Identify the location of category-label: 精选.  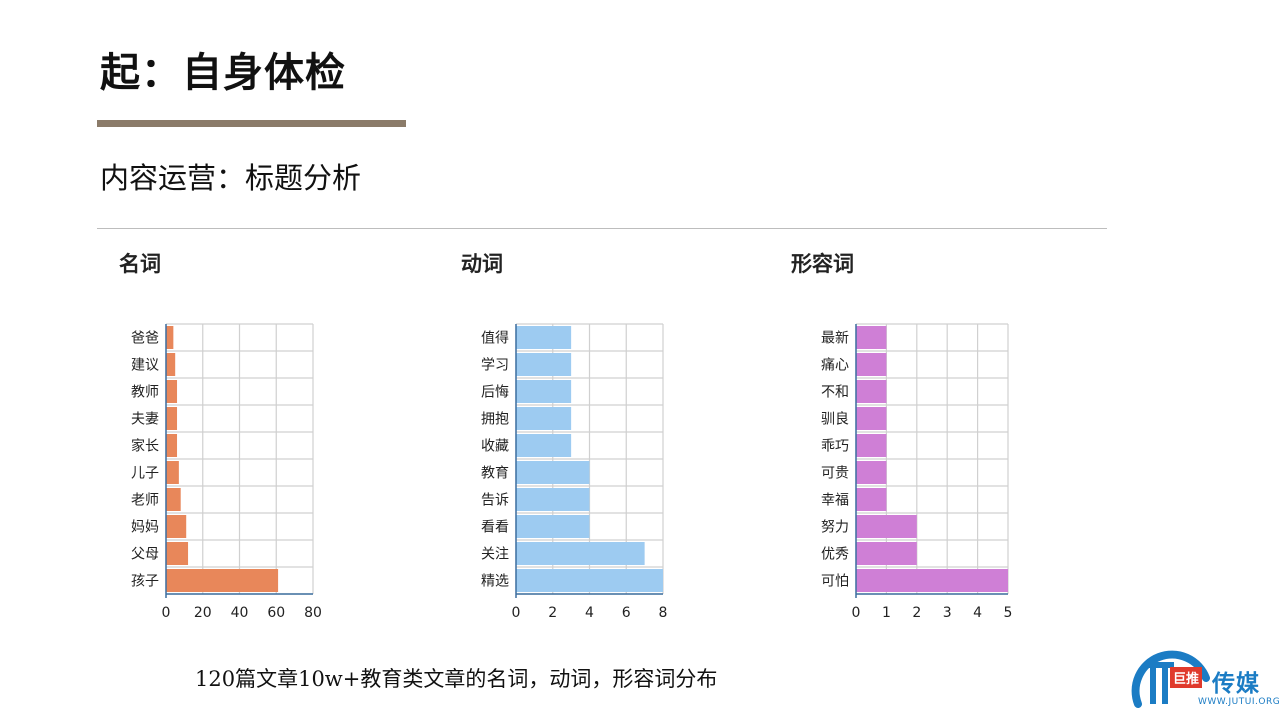
(495, 582).